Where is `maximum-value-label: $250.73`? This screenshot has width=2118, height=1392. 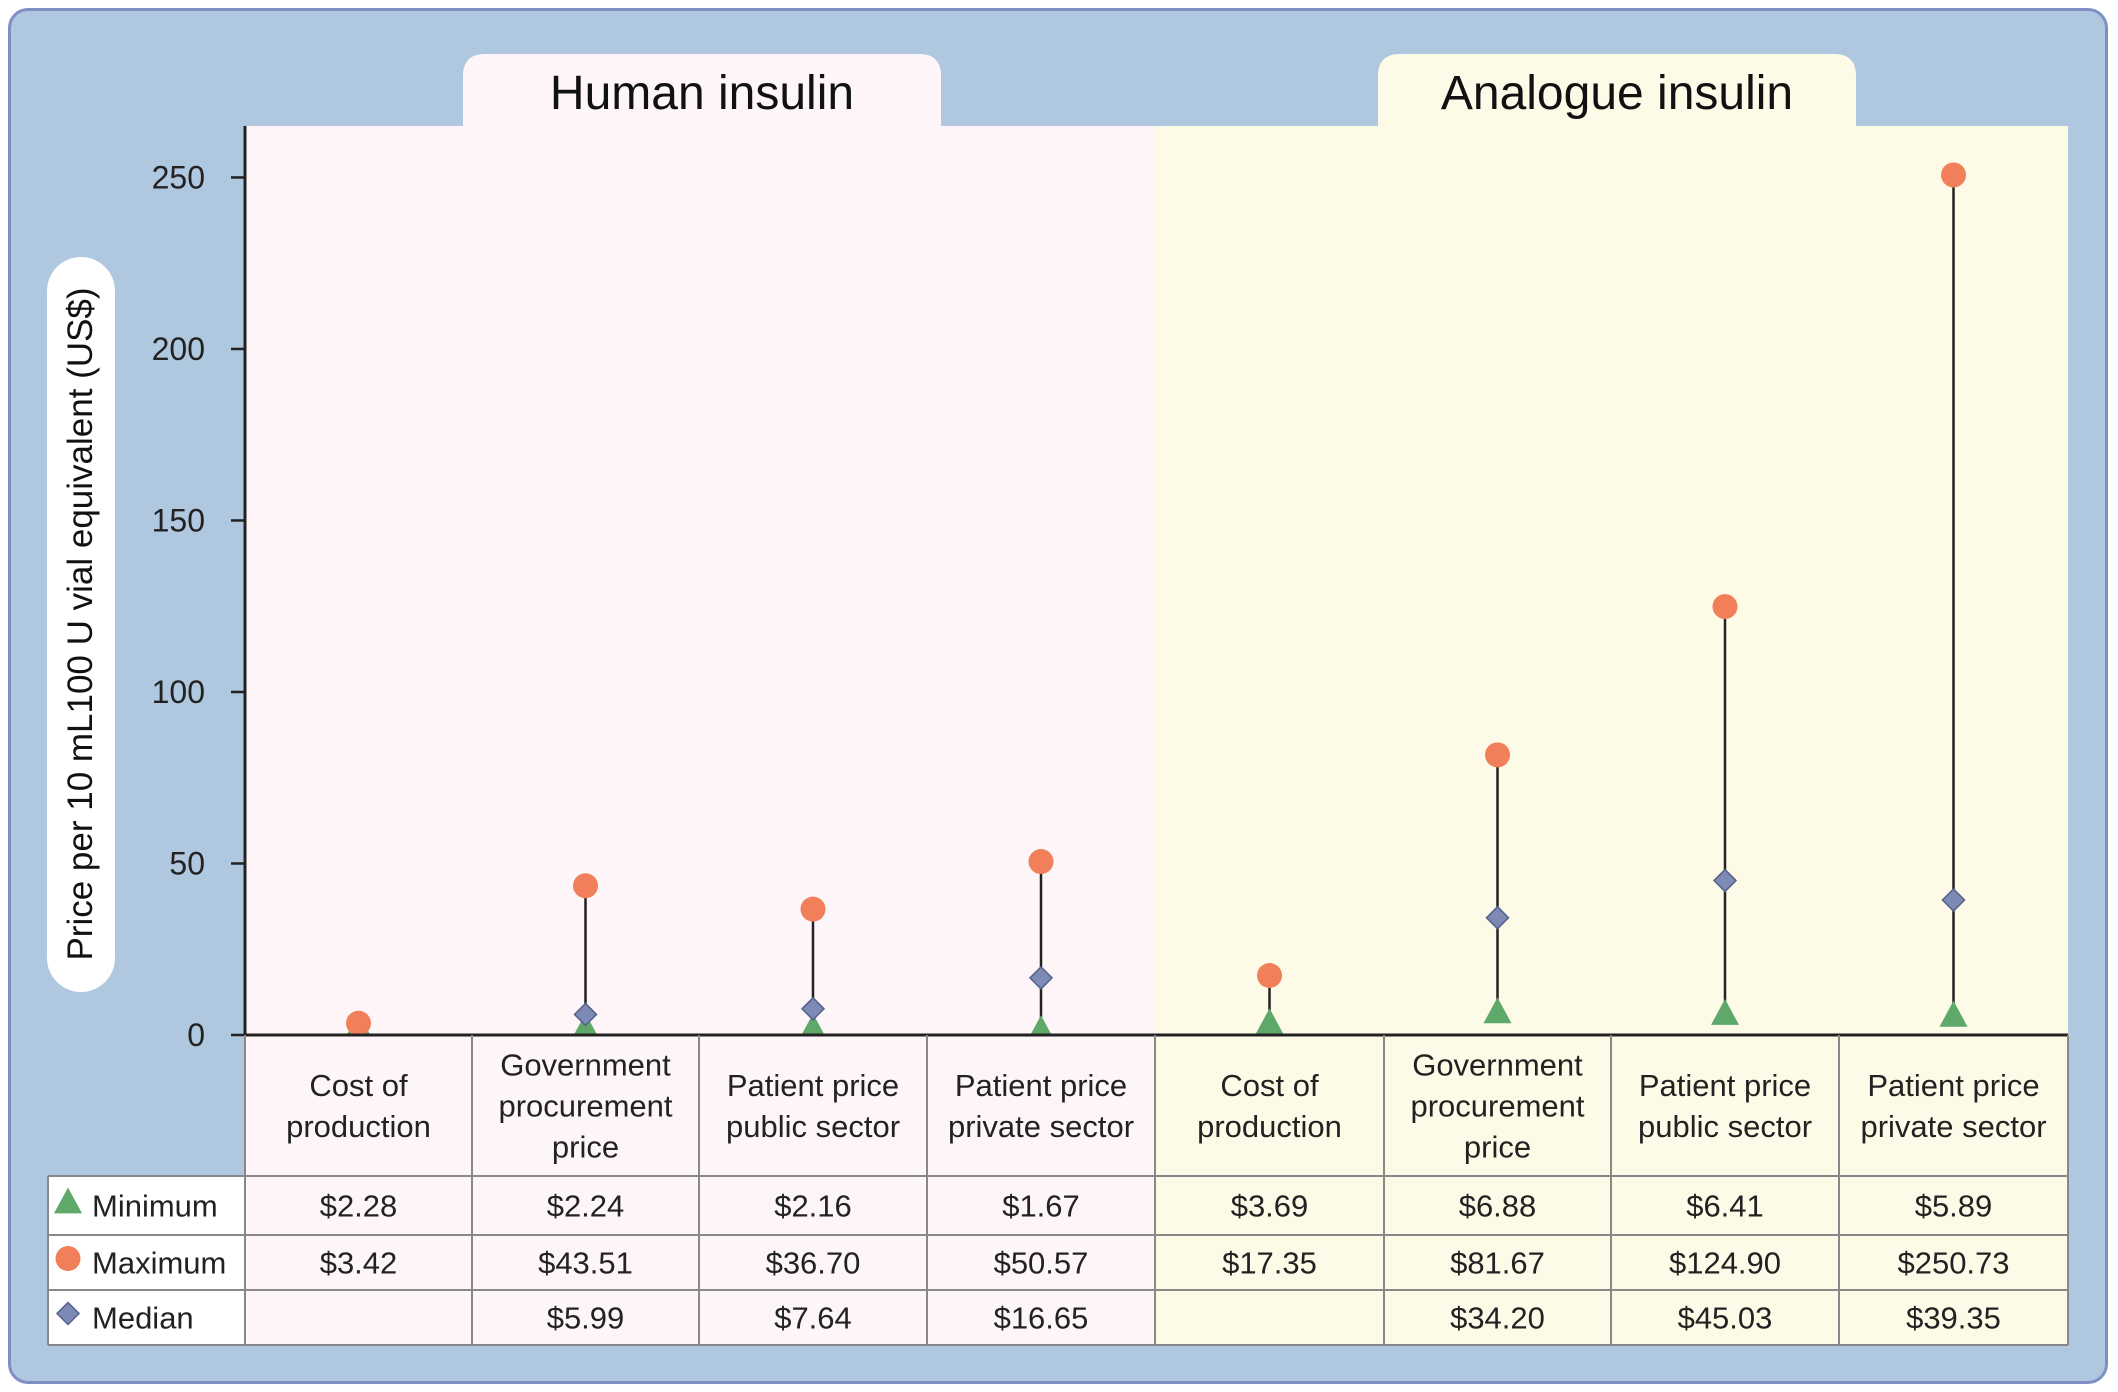 maximum-value-label: $250.73 is located at coordinates (1953, 1263).